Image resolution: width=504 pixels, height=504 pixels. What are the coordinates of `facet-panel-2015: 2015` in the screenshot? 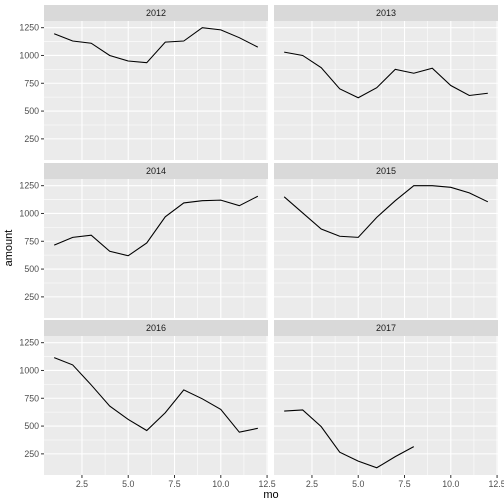 It's located at (386, 240).